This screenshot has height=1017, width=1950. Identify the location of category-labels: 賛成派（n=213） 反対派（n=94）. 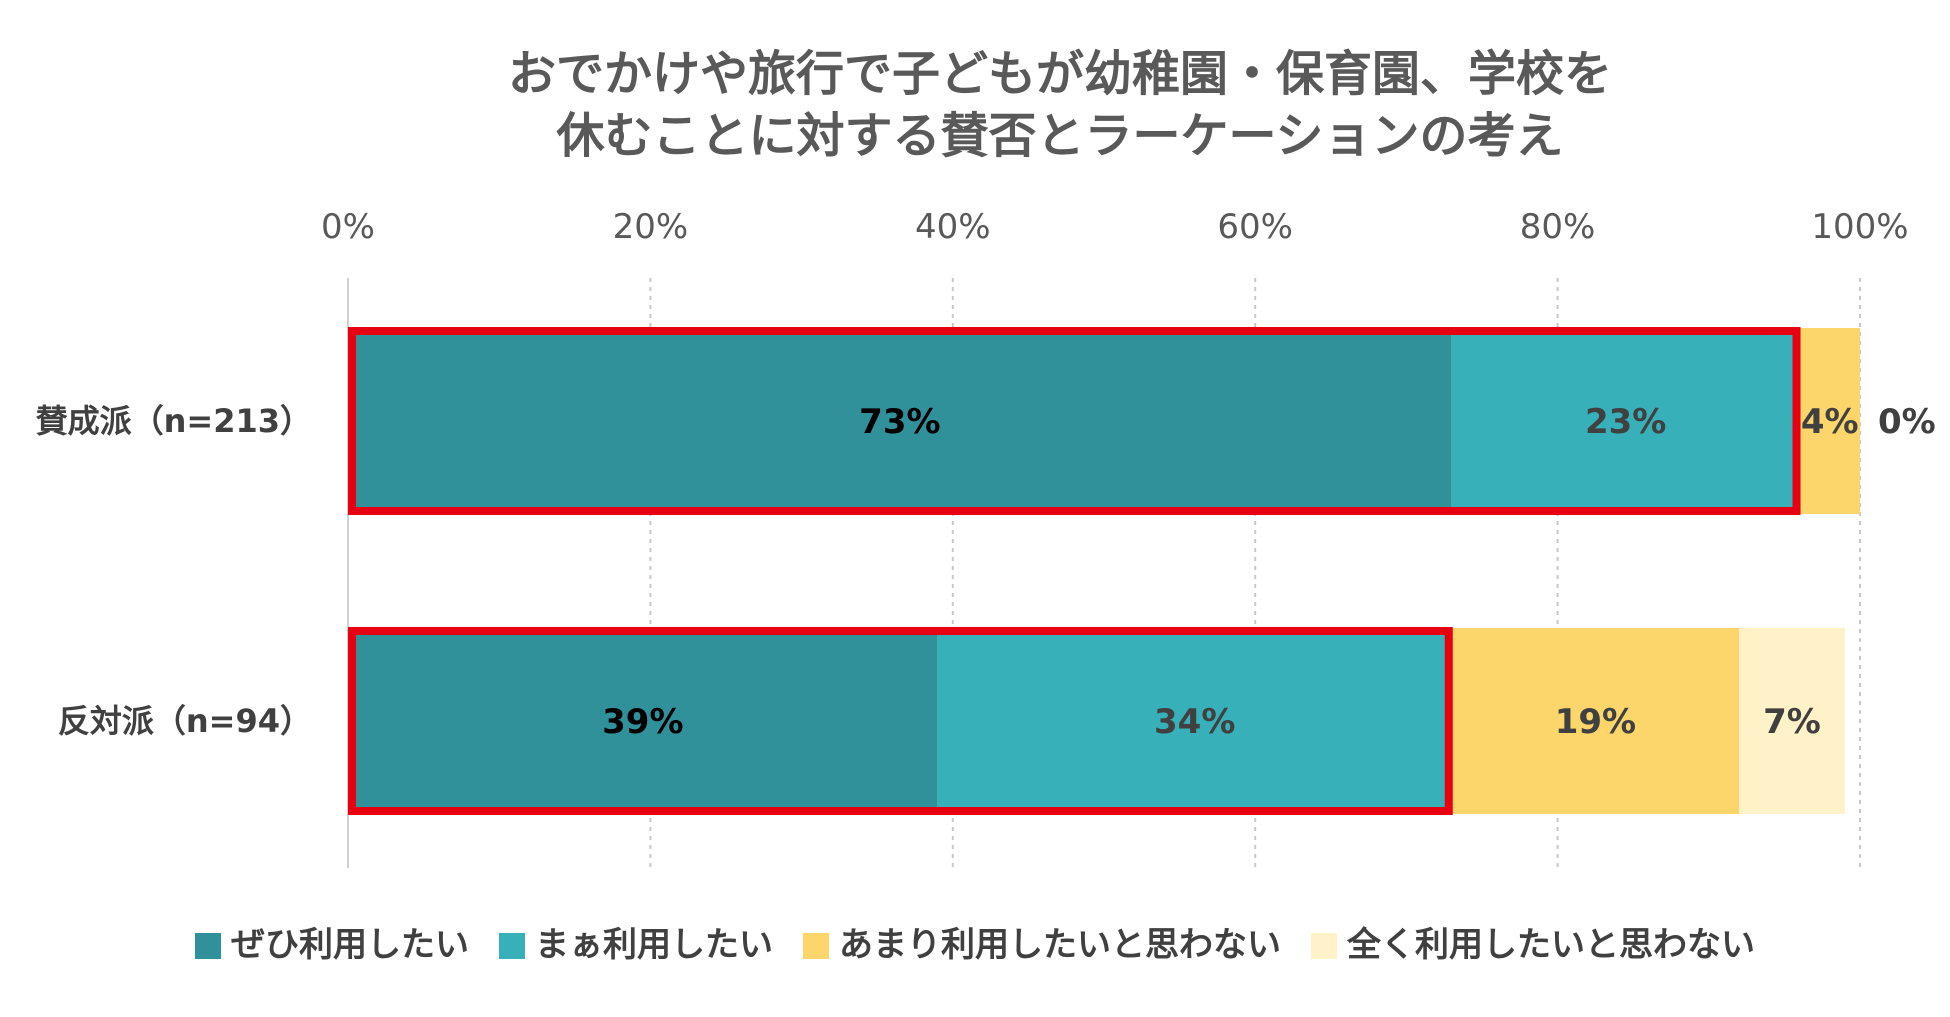
(174, 571).